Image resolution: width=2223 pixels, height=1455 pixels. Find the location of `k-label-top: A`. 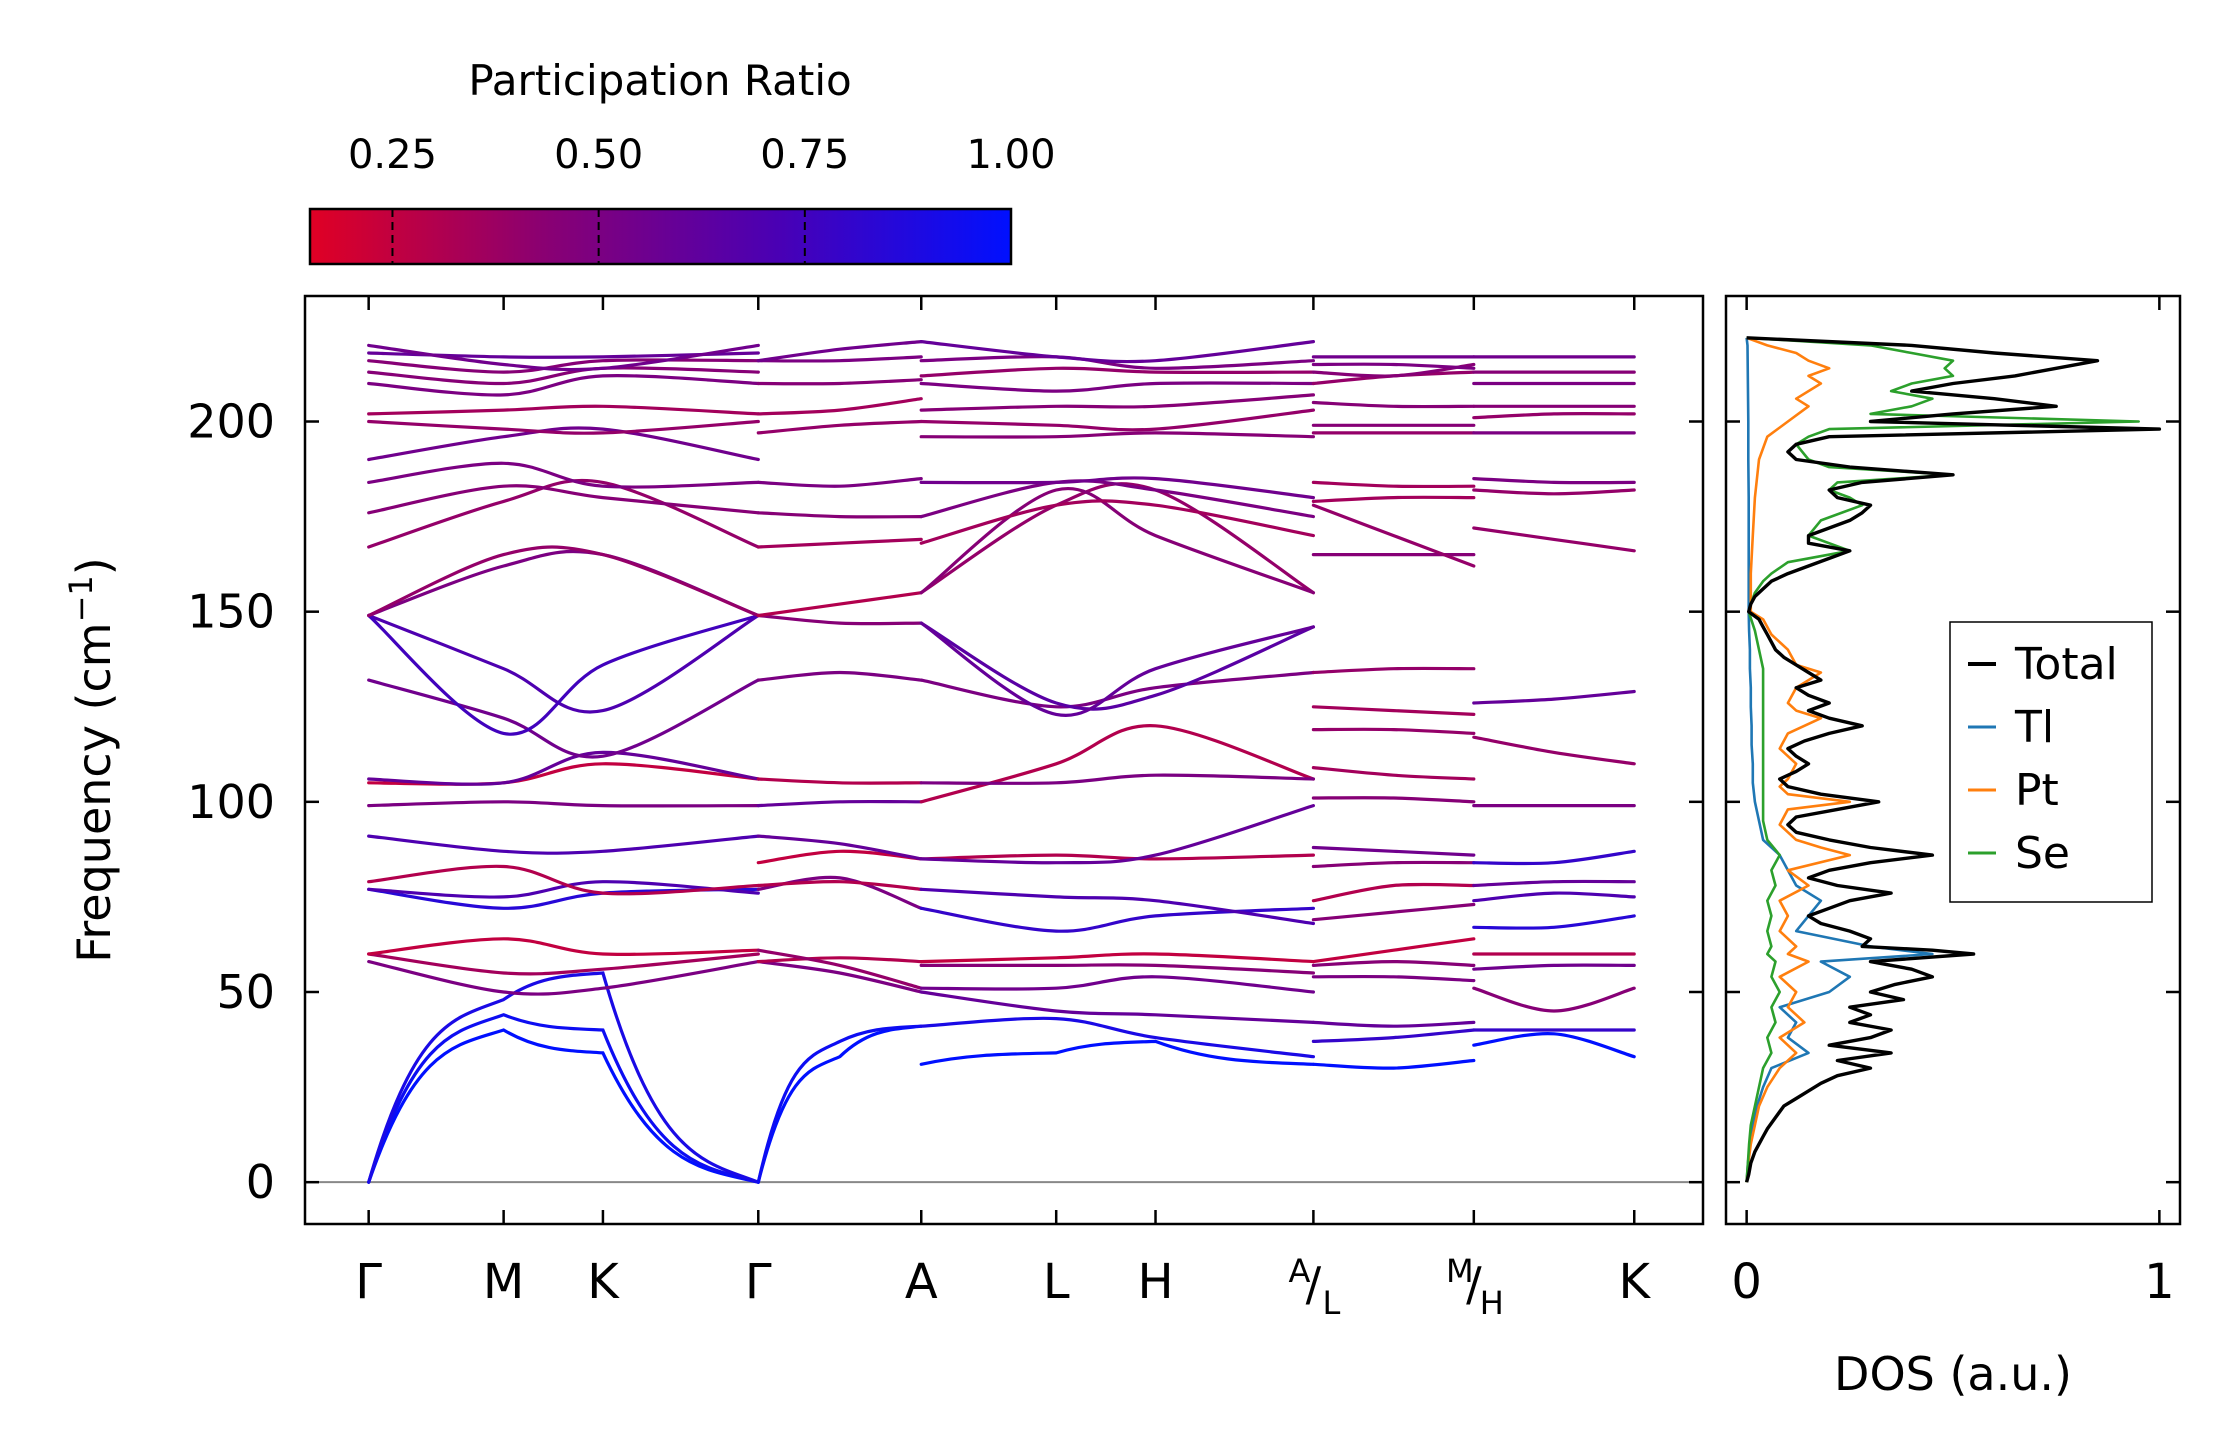

k-label-top: A is located at coordinates (1299, 1271).